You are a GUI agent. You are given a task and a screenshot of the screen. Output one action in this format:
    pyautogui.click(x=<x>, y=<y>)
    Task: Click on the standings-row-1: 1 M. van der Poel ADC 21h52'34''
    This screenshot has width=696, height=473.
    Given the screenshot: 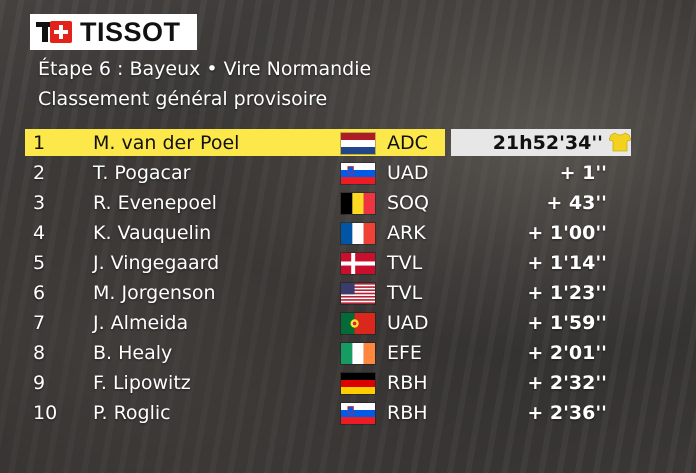 What is the action you would take?
    pyautogui.click(x=345, y=143)
    